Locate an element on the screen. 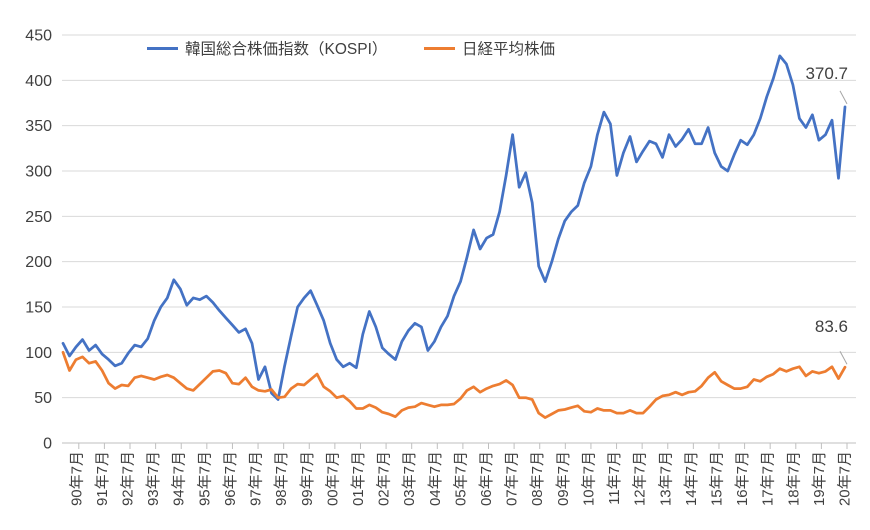 This screenshot has width=870, height=530. y-axis-label: 400 is located at coordinates (38, 81).